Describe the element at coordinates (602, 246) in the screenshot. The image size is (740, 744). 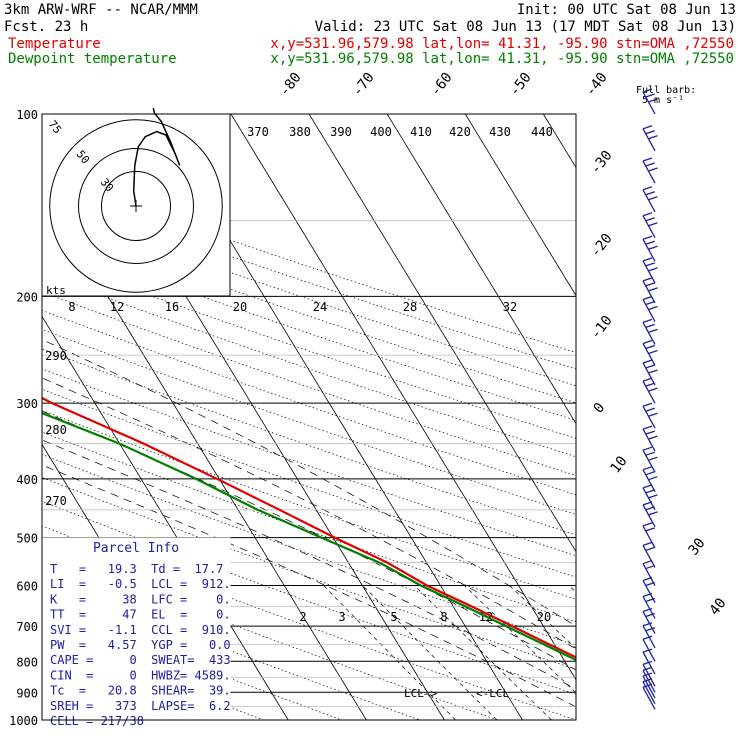
I see `isotherm-label: -20` at that location.